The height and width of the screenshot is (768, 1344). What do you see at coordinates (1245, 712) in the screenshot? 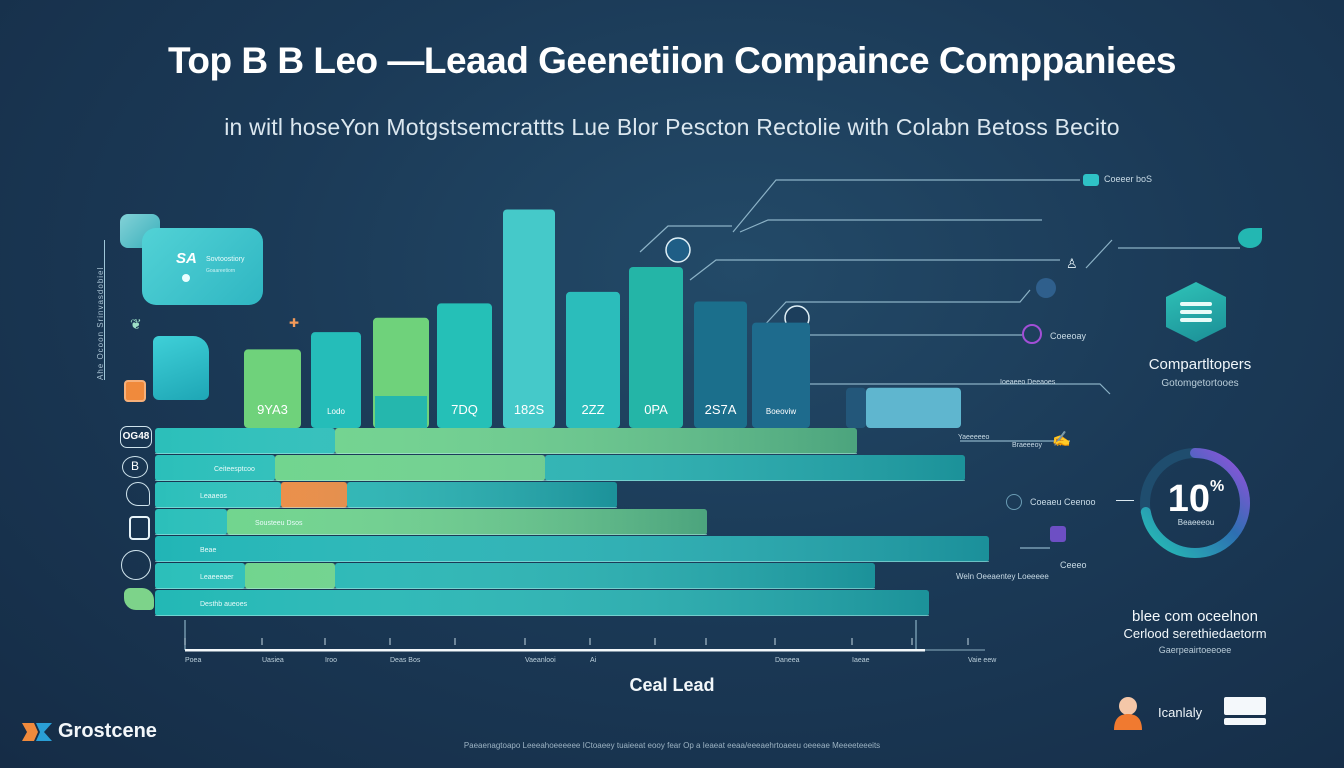
I see `menu-card-icon` at bounding box center [1245, 712].